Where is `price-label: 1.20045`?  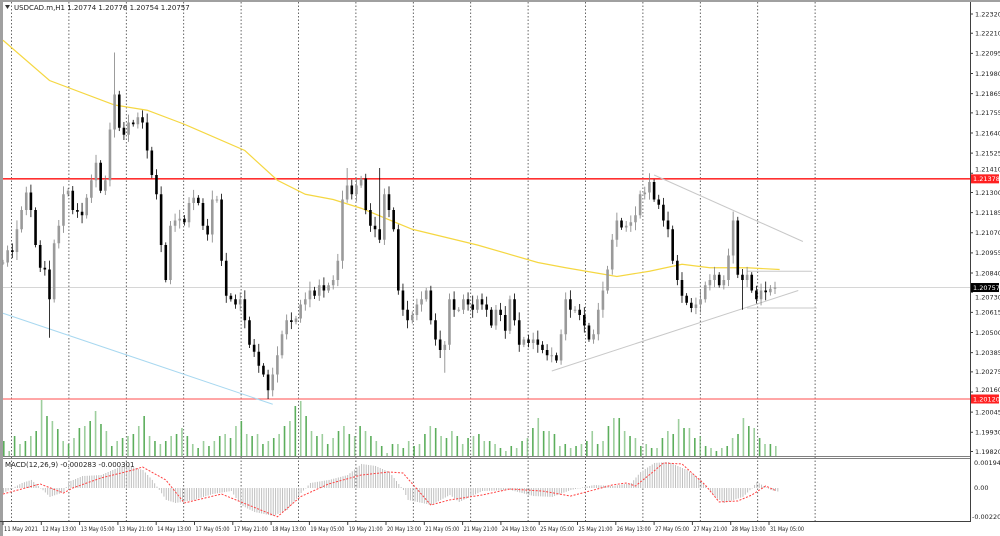
price-label: 1.20045 is located at coordinates (987, 412).